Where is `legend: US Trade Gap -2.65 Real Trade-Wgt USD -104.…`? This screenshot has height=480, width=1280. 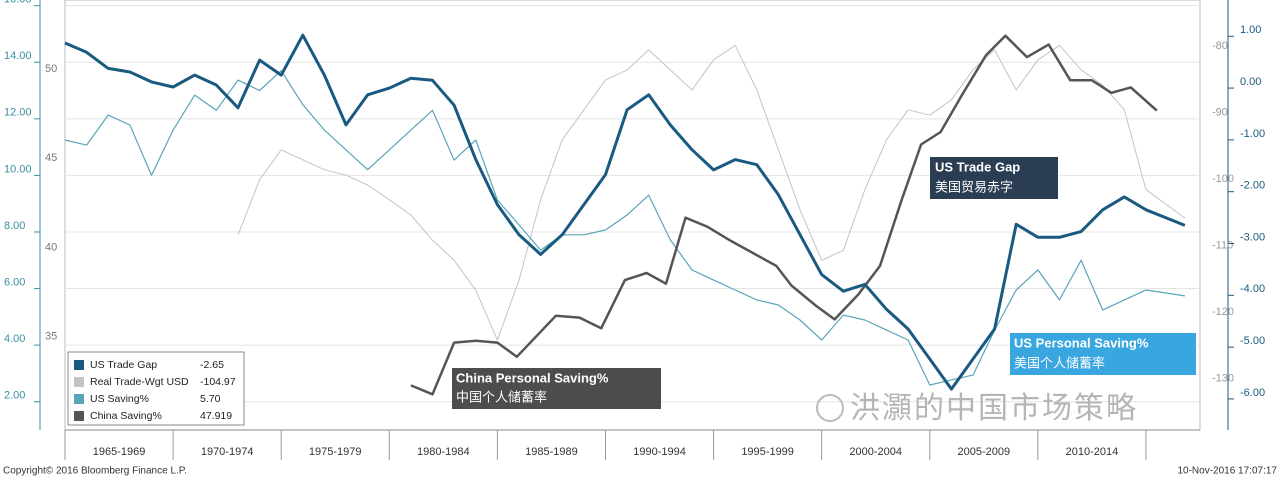 legend: US Trade Gap -2.65 Real Trade-Wgt USD -104.… is located at coordinates (156, 388).